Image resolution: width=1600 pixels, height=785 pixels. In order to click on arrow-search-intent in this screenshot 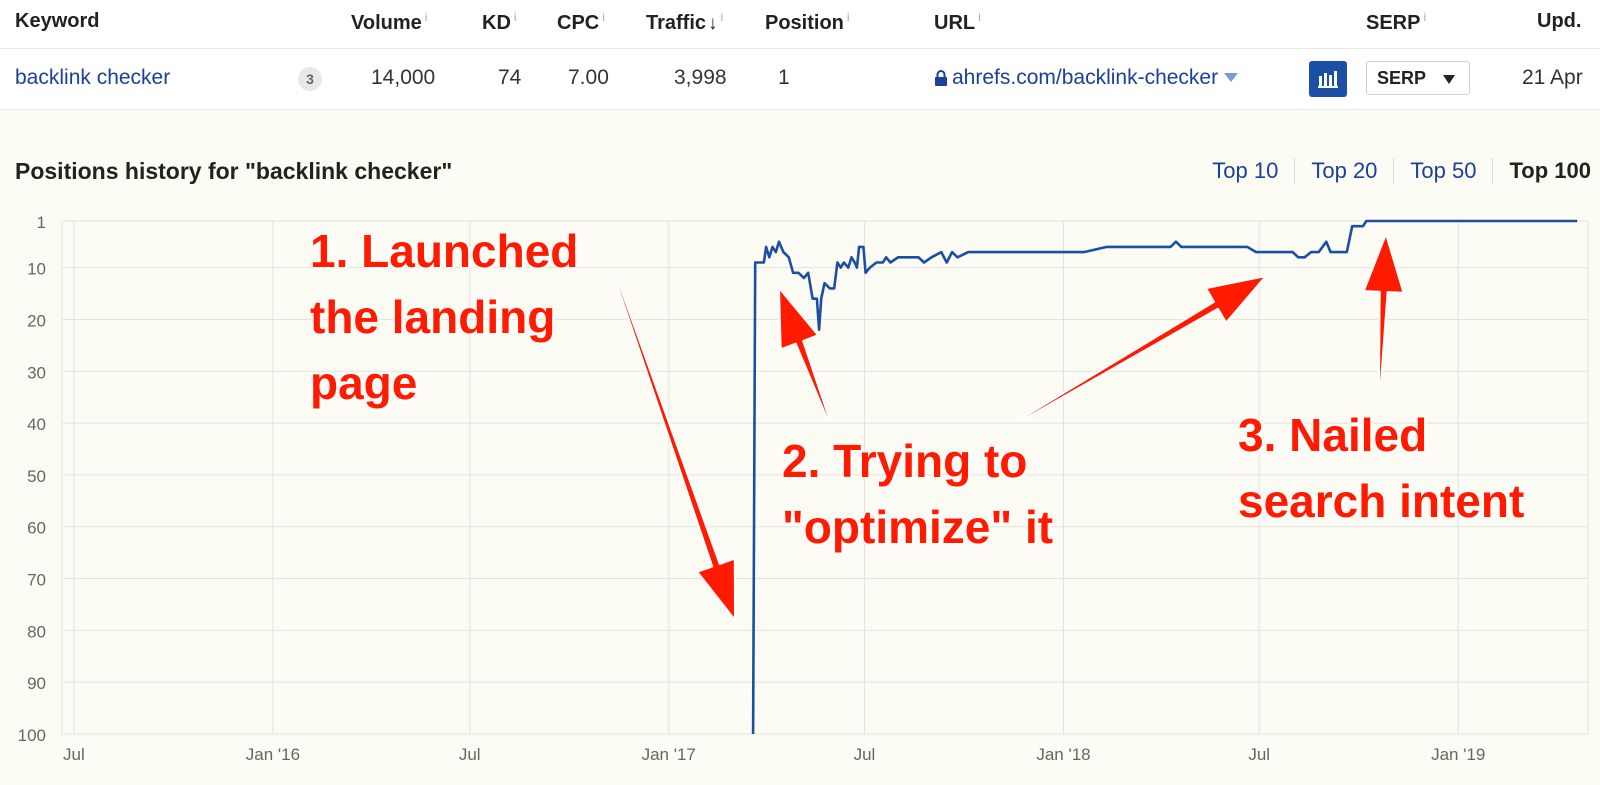, I will do `click(1383, 308)`.